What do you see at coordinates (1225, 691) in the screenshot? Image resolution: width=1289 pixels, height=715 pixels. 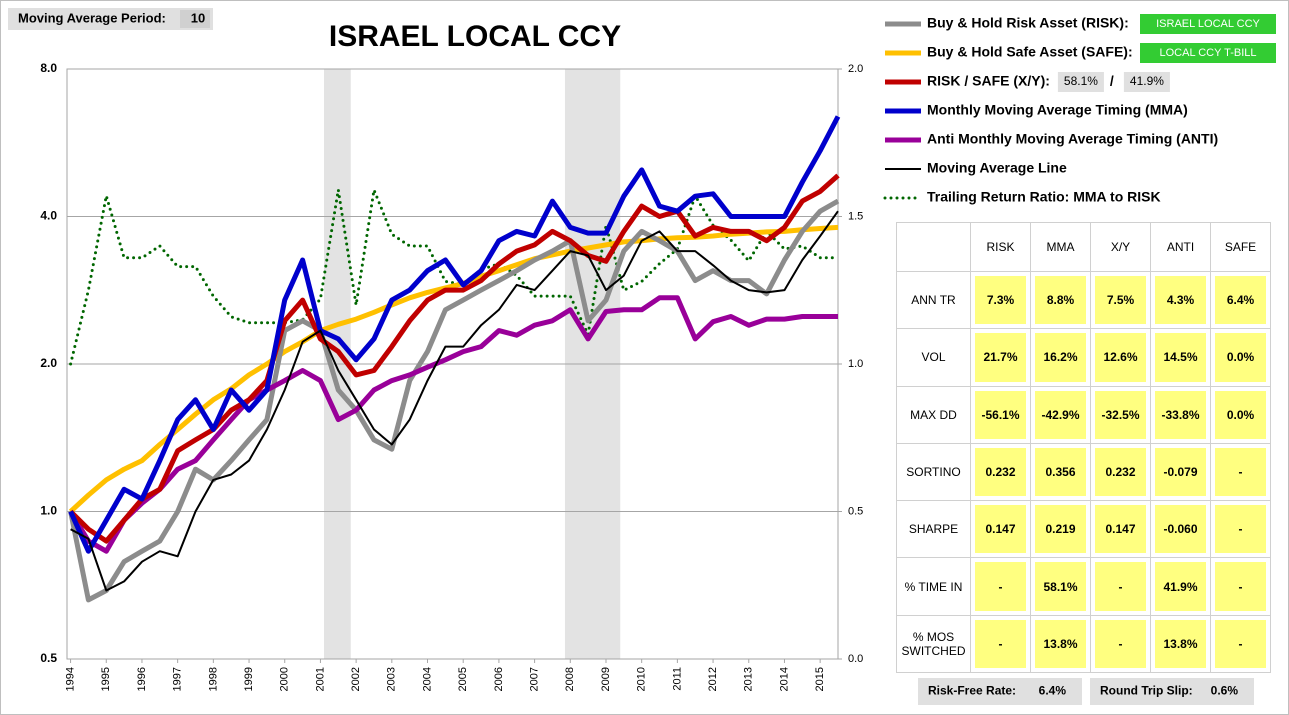 I see `footer-value: 0.6%` at bounding box center [1225, 691].